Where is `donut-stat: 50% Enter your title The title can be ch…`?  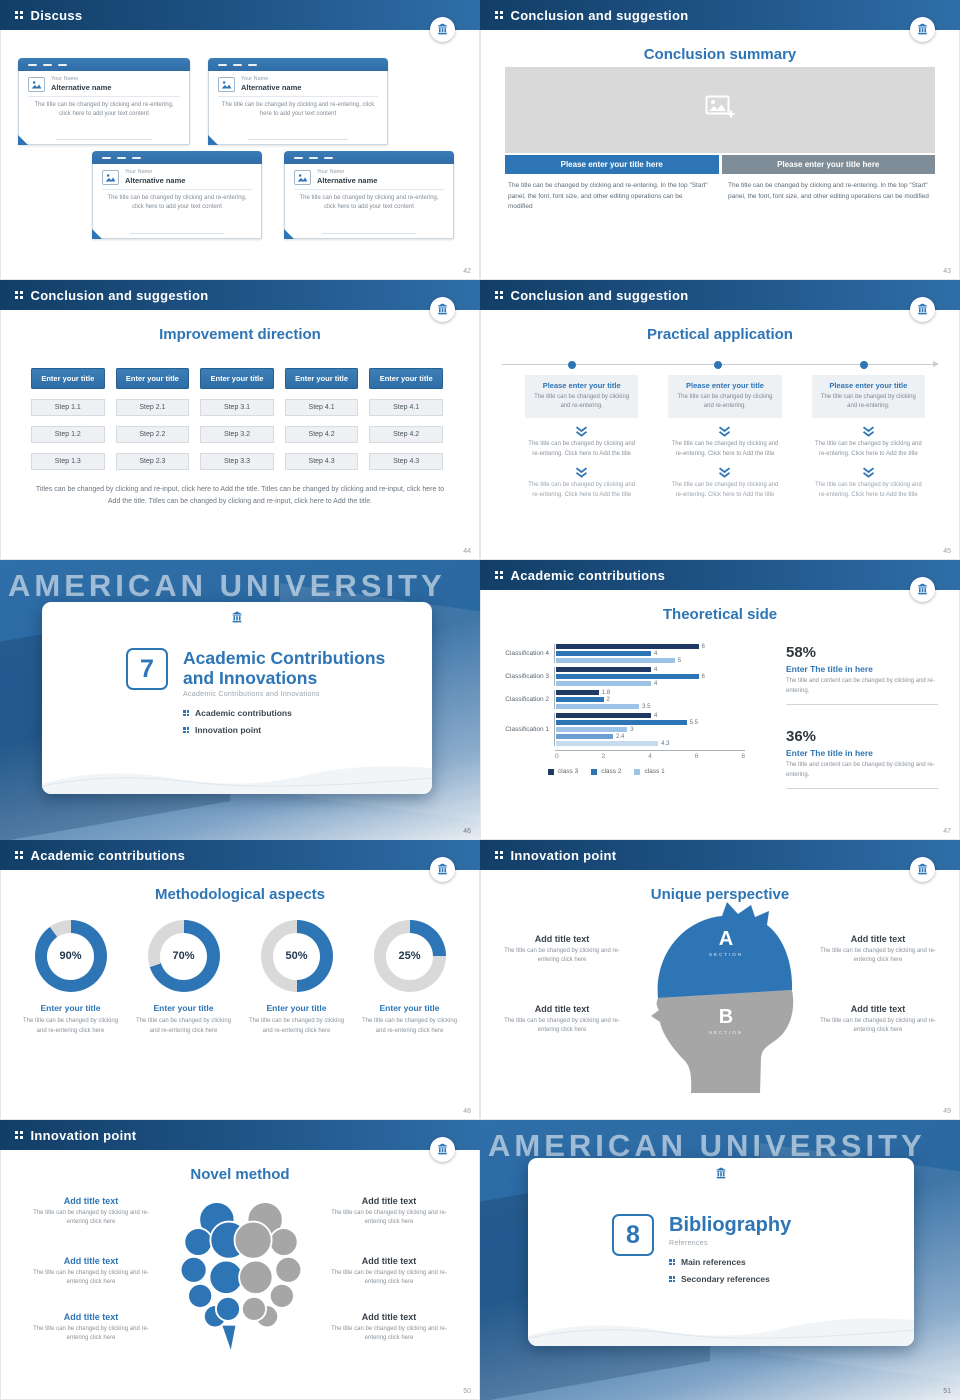 donut-stat: 50% Enter your title The title can be ch… is located at coordinates (296, 978).